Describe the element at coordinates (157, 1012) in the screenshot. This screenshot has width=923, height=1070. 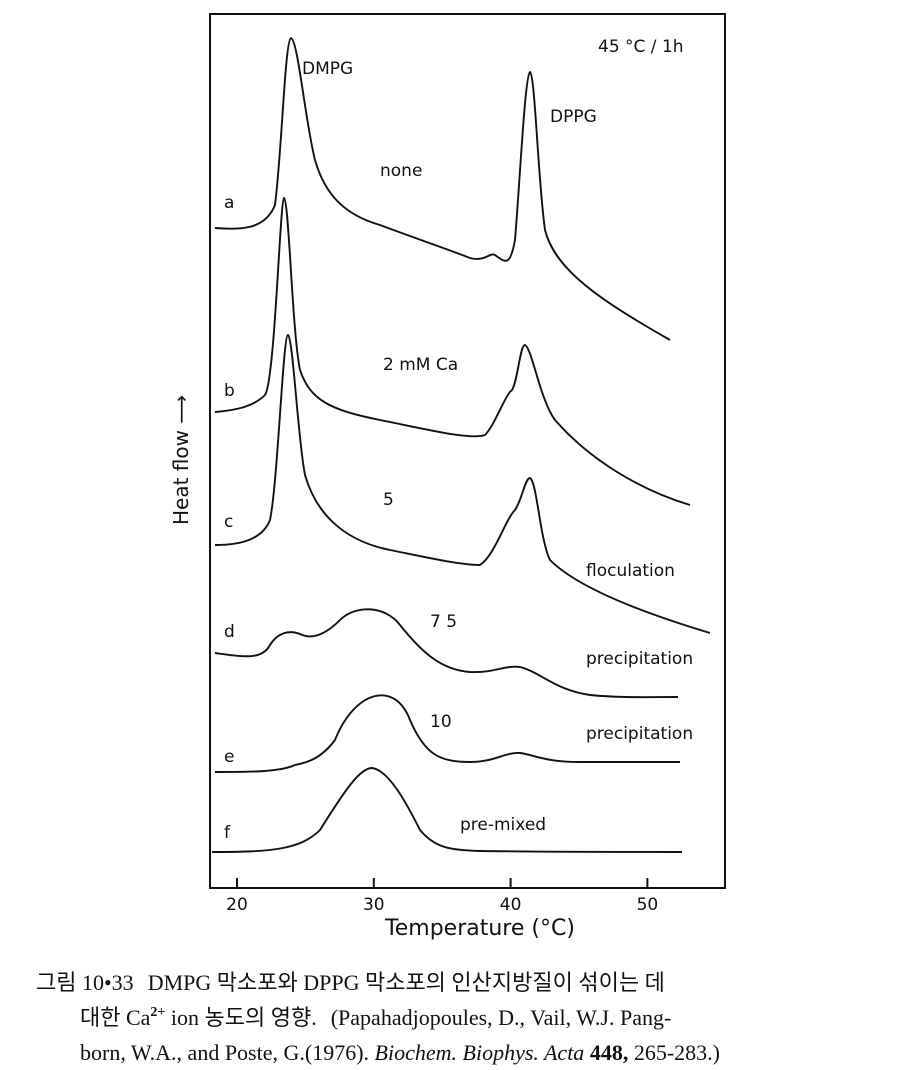
I see `superscript: 2+` at that location.